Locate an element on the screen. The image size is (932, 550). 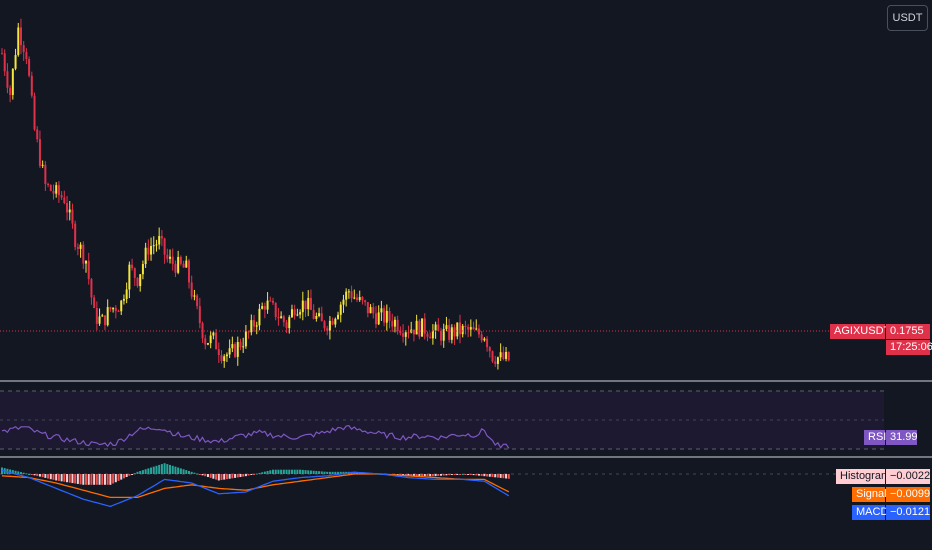
currency-button: USDT is located at coordinates (907, 18).